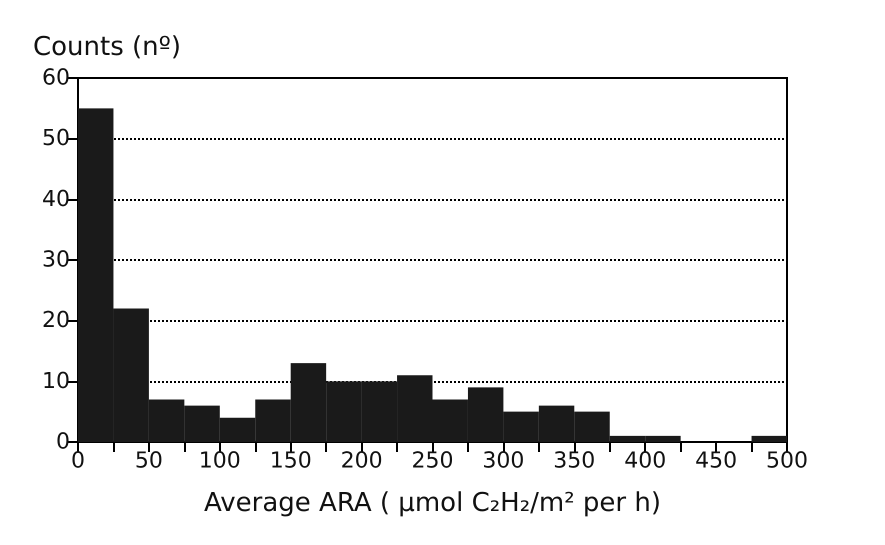 This screenshot has height=545, width=885. I want to click on x-tick-label: 200, so click(361, 461).